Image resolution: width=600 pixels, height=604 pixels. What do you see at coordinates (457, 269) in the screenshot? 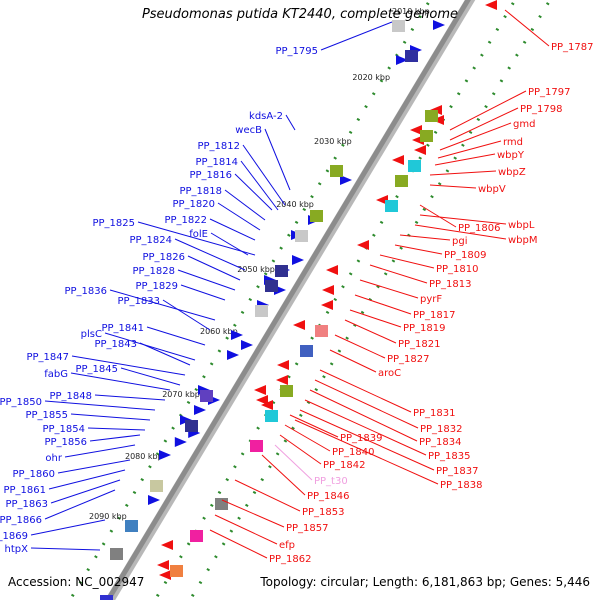
I see `right-gene-label: PP_1810` at bounding box center [457, 269].